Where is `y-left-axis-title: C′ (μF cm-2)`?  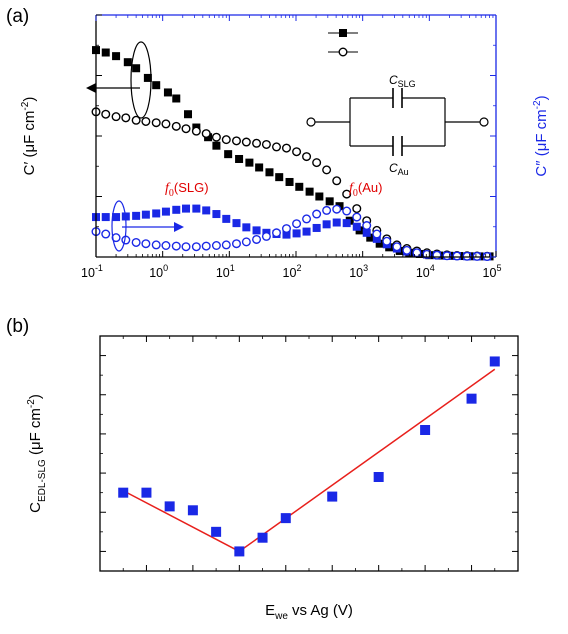 y-left-axis-title: C′ (μF cm-2) is located at coordinates (29, 136).